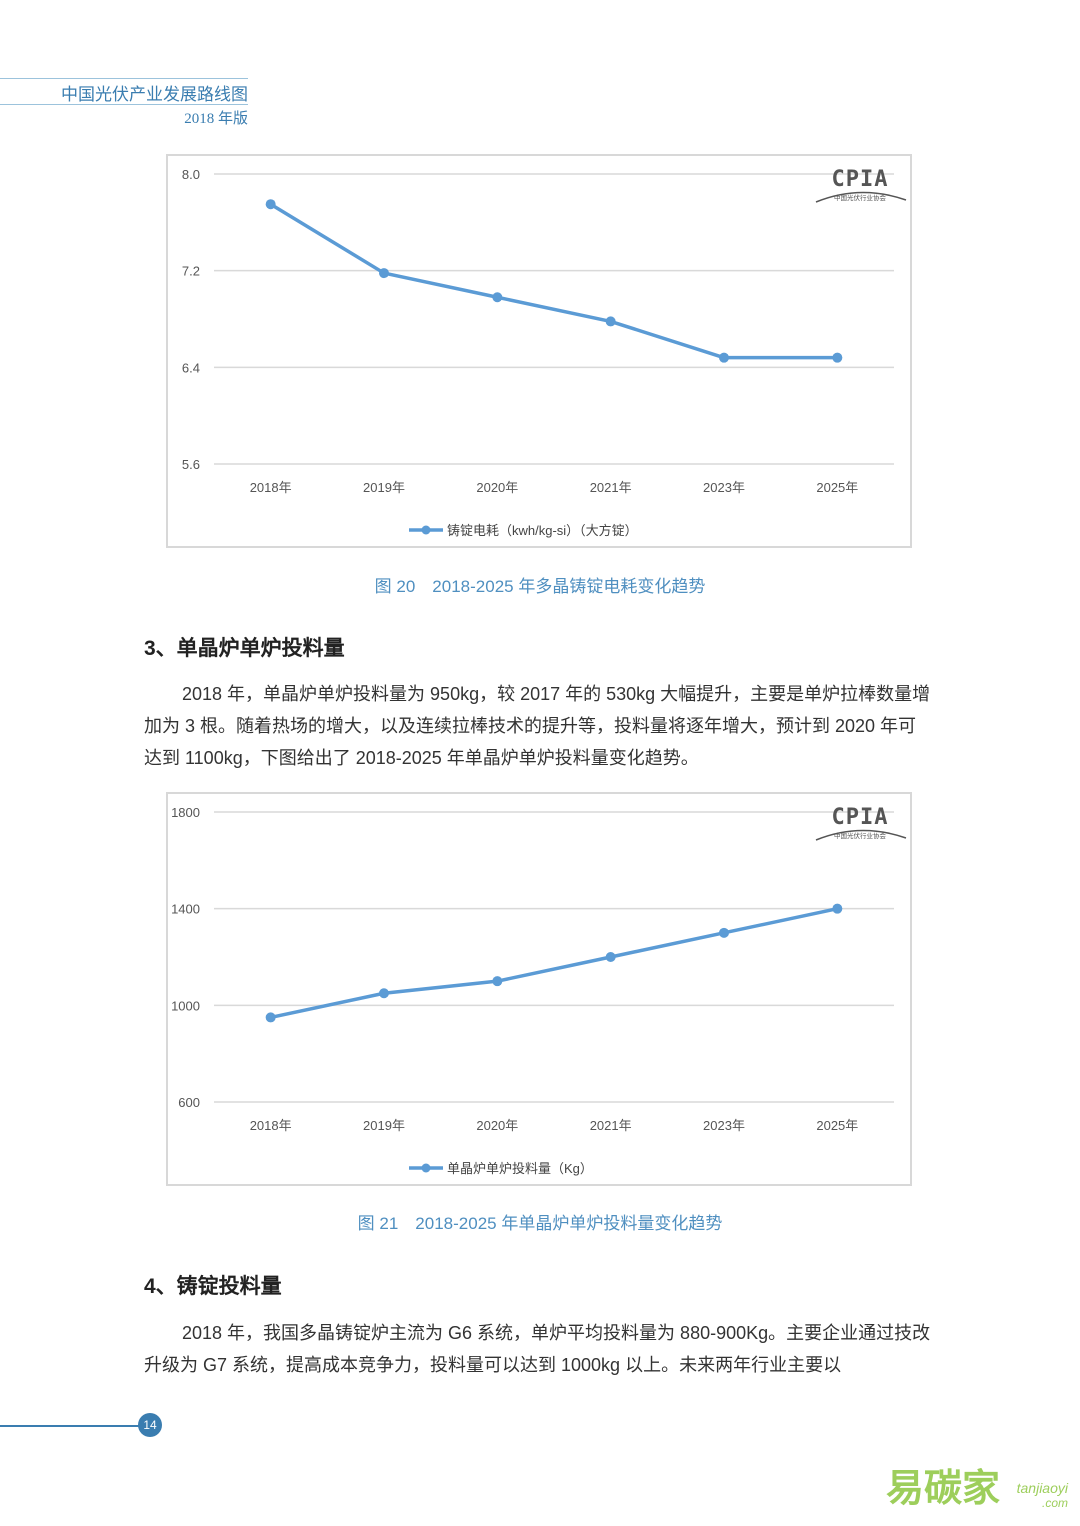 This screenshot has height=1526, width=1080. What do you see at coordinates (150, 1425) in the screenshot?
I see `page-number: 14` at bounding box center [150, 1425].